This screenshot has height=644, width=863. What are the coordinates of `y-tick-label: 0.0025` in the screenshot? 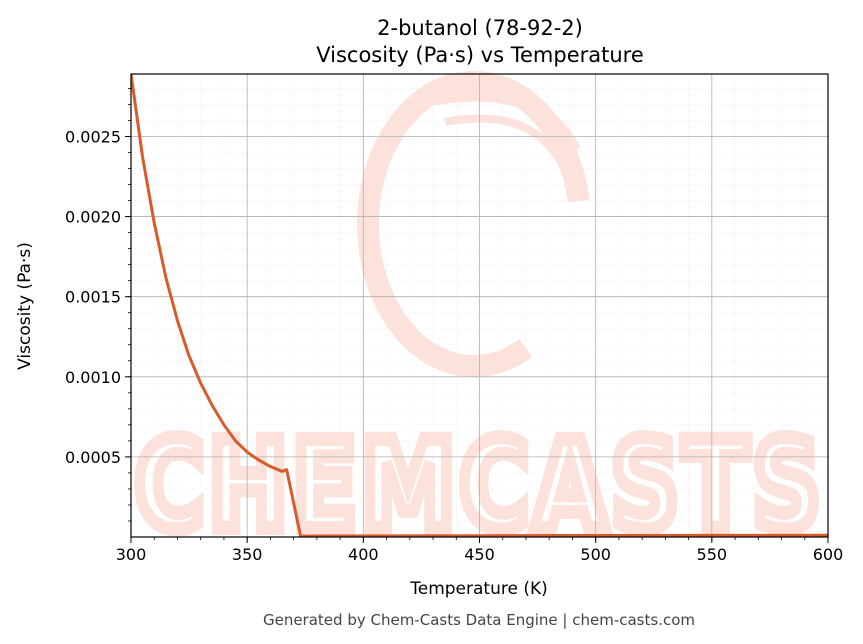 It's located at (93, 136).